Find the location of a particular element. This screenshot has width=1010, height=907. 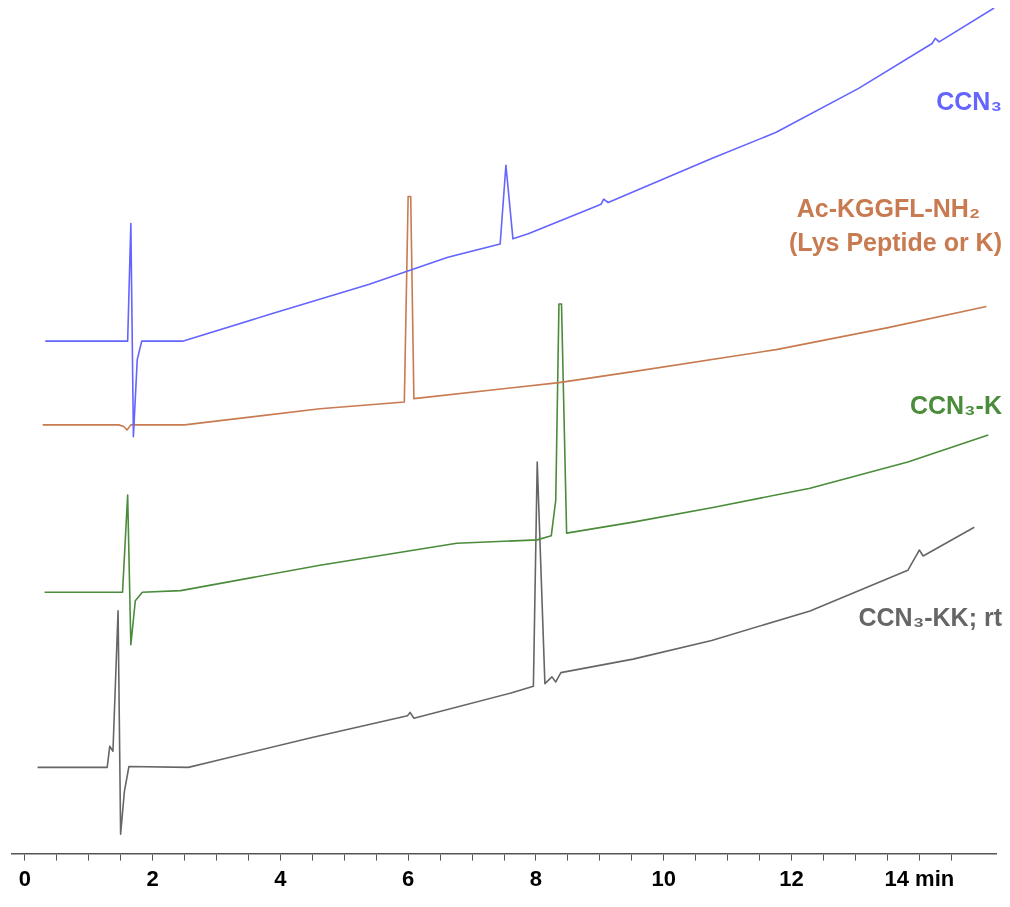

series-label: CCN₃-K is located at coordinates (955, 404).